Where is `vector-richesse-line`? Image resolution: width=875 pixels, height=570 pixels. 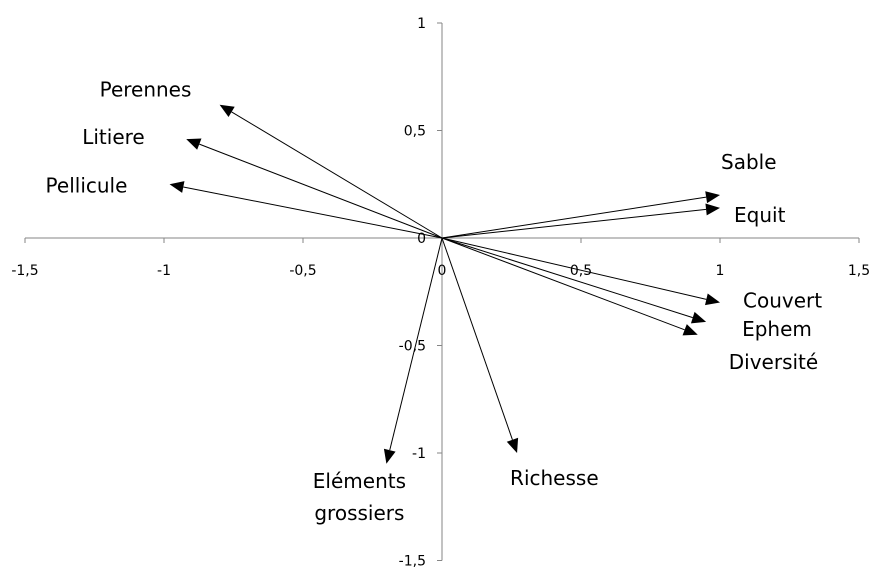
vector-richesse-line is located at coordinates (477, 338).